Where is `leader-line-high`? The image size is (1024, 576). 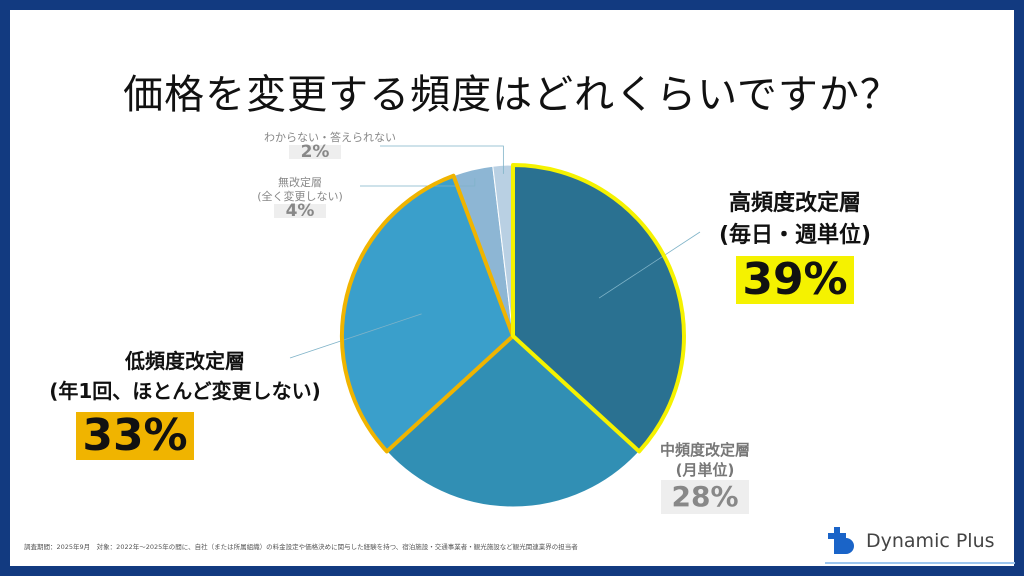 leader-line-high is located at coordinates (649, 265).